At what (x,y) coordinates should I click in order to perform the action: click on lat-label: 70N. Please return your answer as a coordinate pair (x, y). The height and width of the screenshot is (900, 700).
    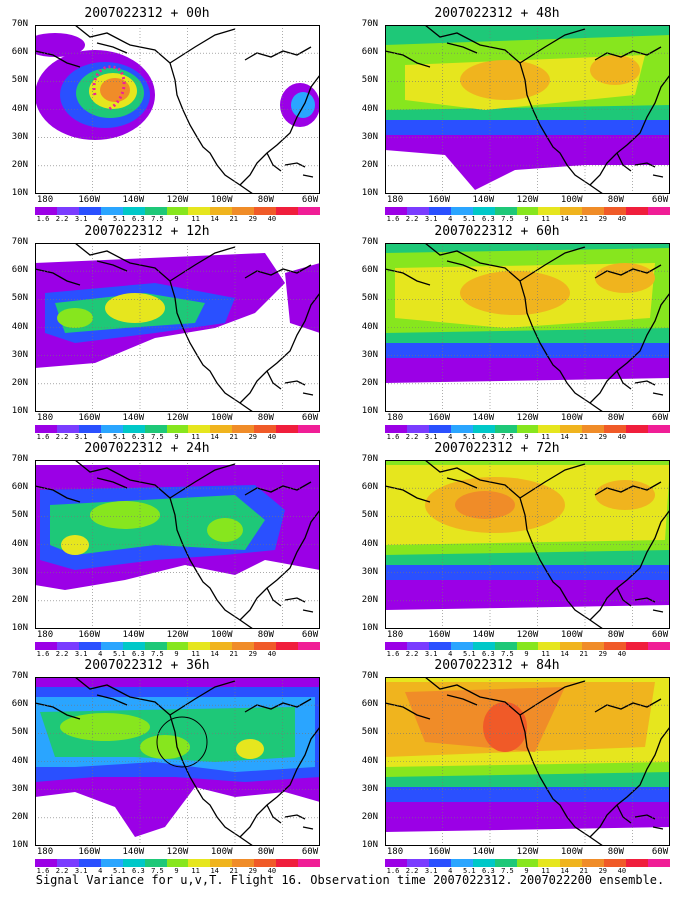
    Looking at the image, I should click on (19, 676).